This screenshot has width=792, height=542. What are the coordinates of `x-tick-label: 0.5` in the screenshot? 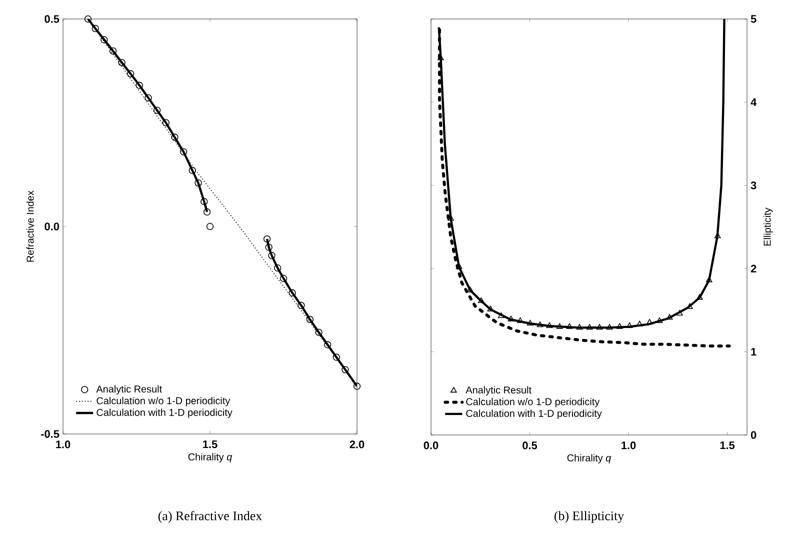 It's located at (530, 446).